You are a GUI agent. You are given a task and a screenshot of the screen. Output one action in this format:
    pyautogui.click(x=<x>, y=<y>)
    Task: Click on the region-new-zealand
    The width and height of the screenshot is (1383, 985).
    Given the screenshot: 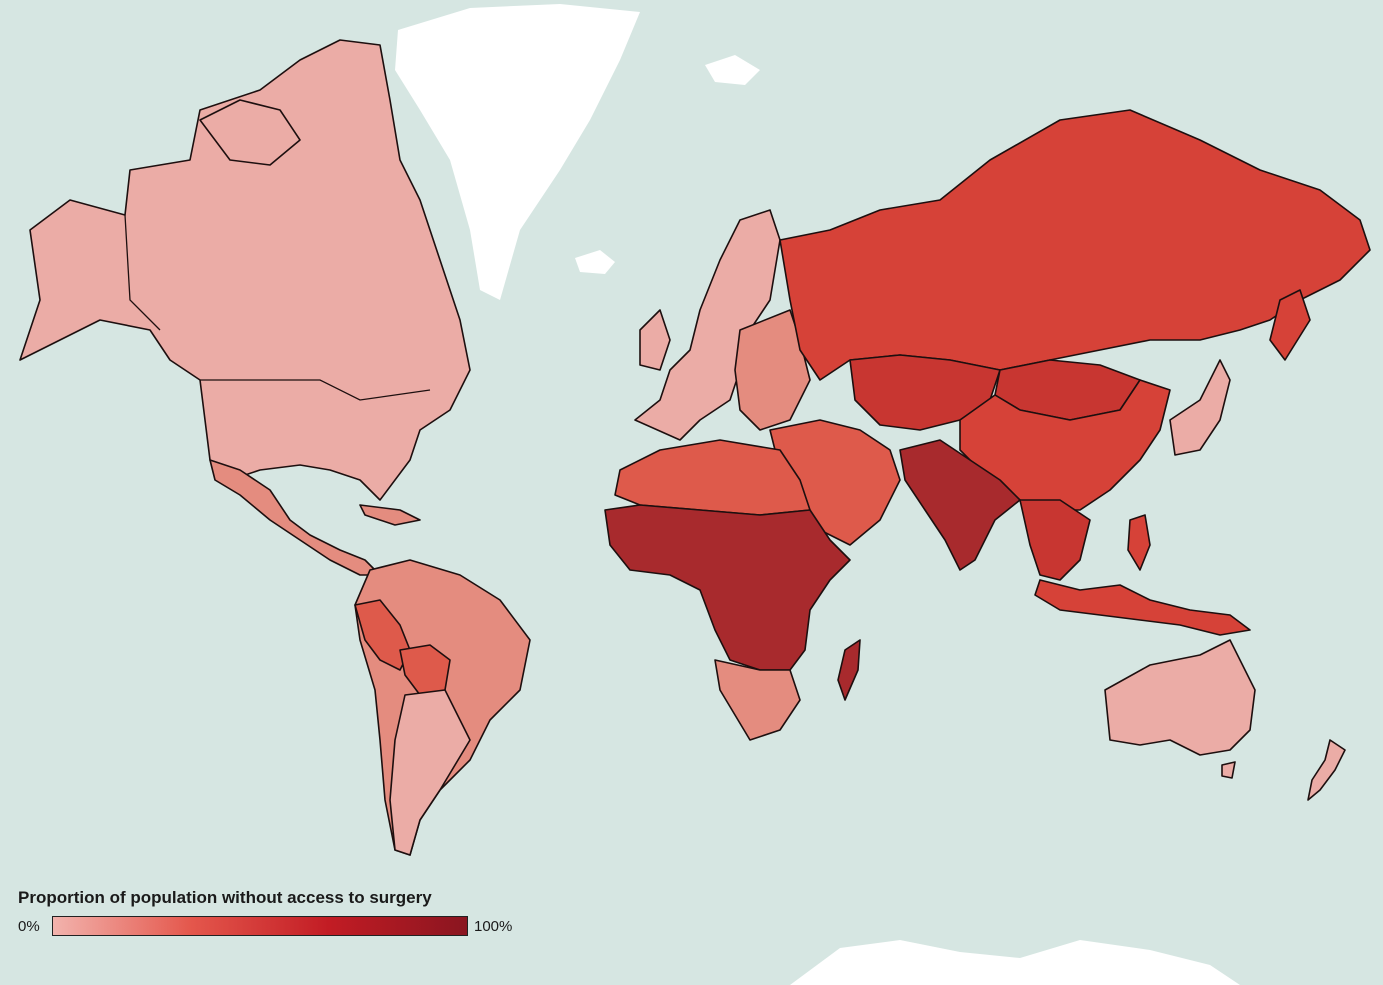 What is the action you would take?
    pyautogui.click(x=1326, y=770)
    